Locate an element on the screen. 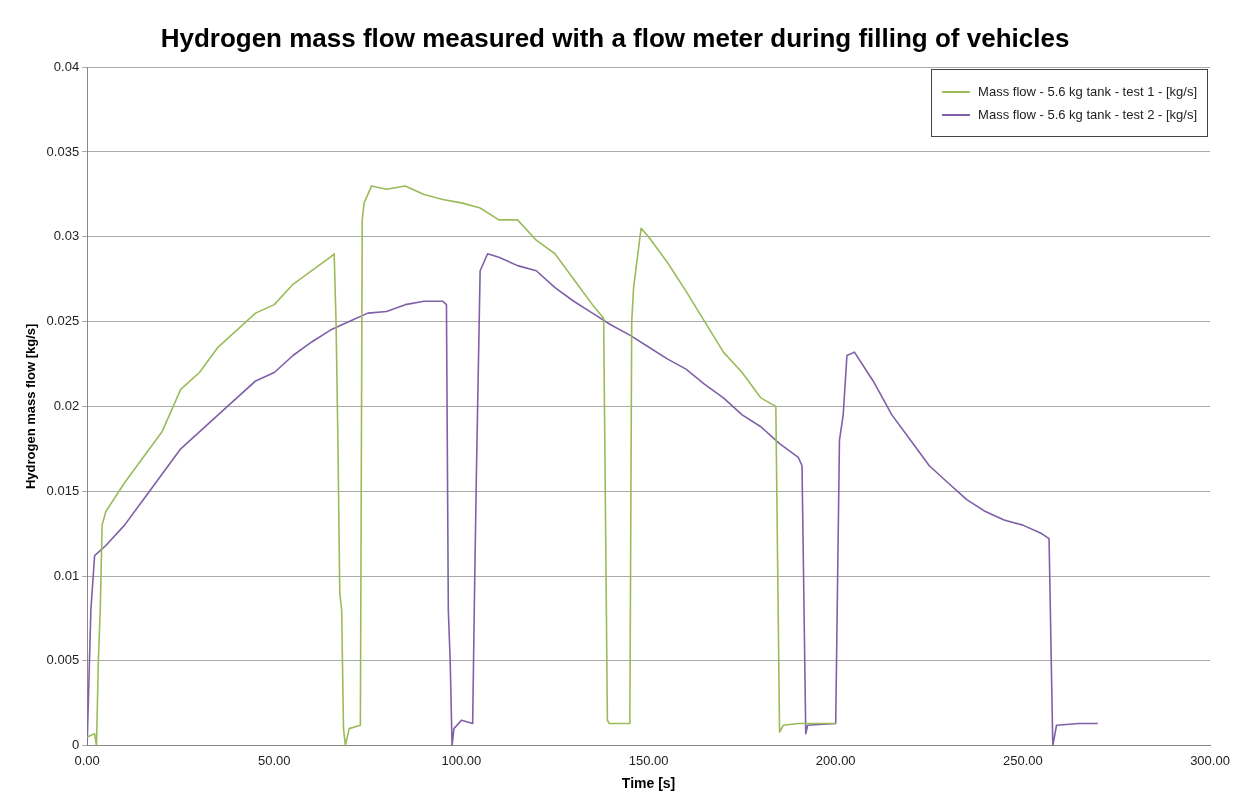 The height and width of the screenshot is (807, 1240). legend-label: Mass flow - 5.6 kg tank - test 1 - [kg/s] is located at coordinates (1087, 92).